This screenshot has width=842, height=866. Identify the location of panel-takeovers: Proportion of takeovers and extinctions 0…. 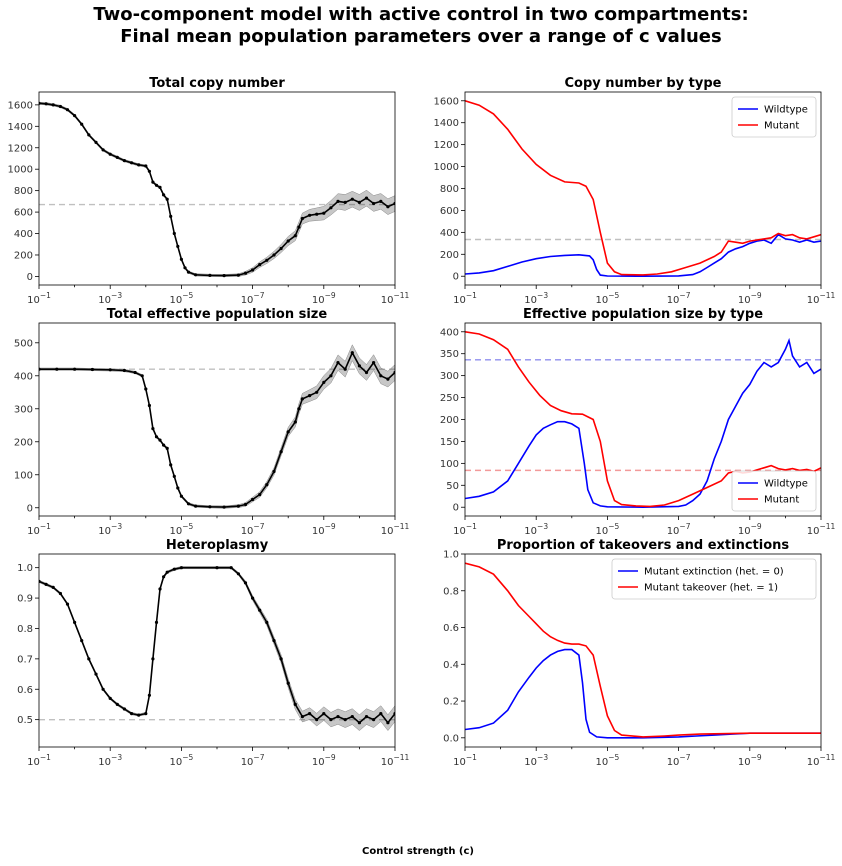
(639, 653).